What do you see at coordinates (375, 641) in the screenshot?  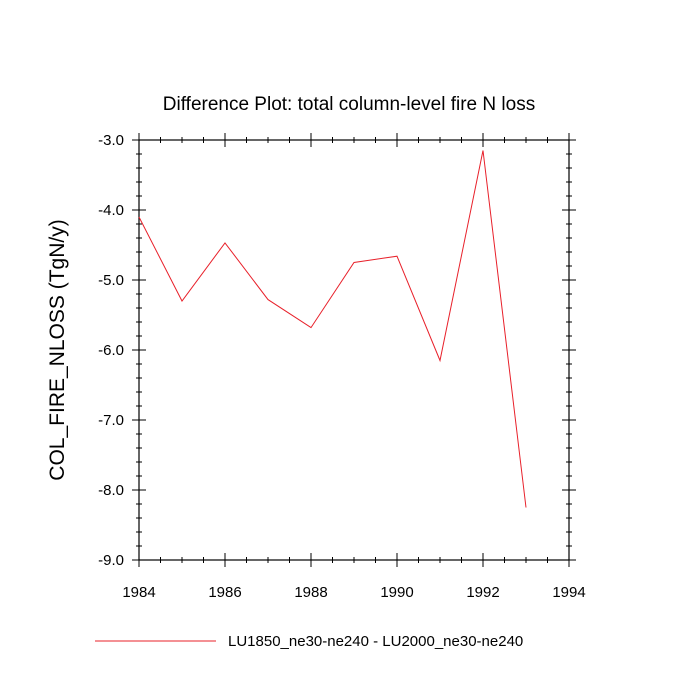 I see `legend-label: LU1850_ne30-ne240 - LU2000_ne30-ne240` at bounding box center [375, 641].